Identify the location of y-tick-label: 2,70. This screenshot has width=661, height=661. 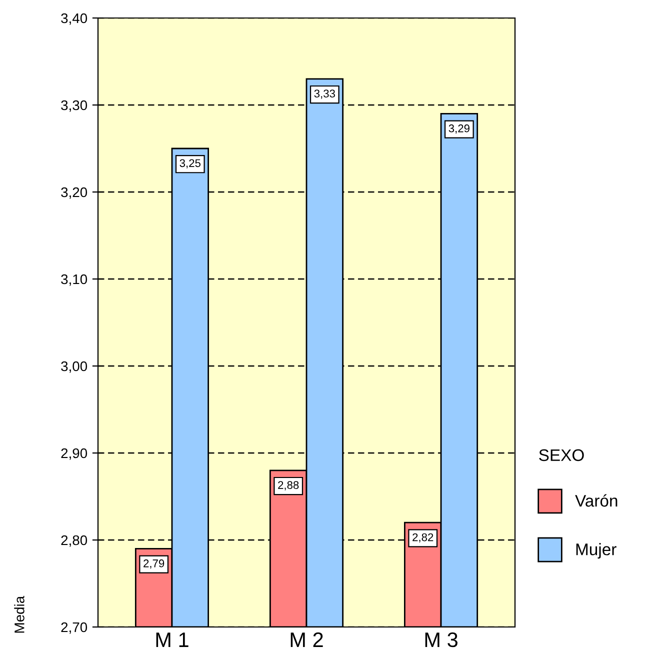
(74, 628).